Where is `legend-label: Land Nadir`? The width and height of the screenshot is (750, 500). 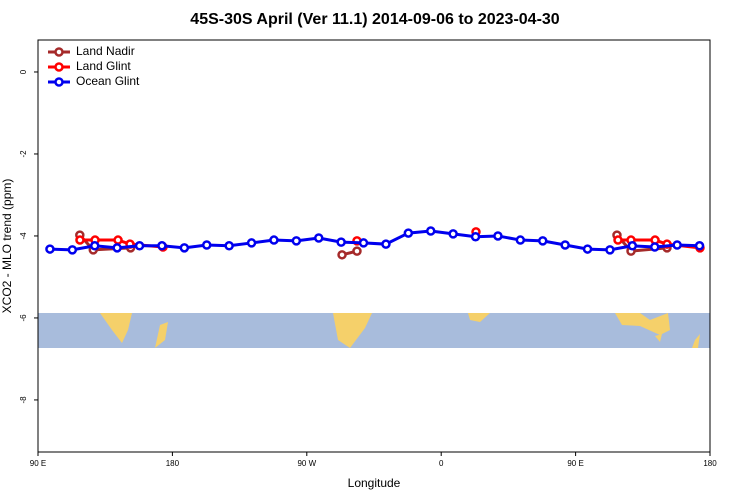 legend-label: Land Nadir is located at coordinates (105, 51).